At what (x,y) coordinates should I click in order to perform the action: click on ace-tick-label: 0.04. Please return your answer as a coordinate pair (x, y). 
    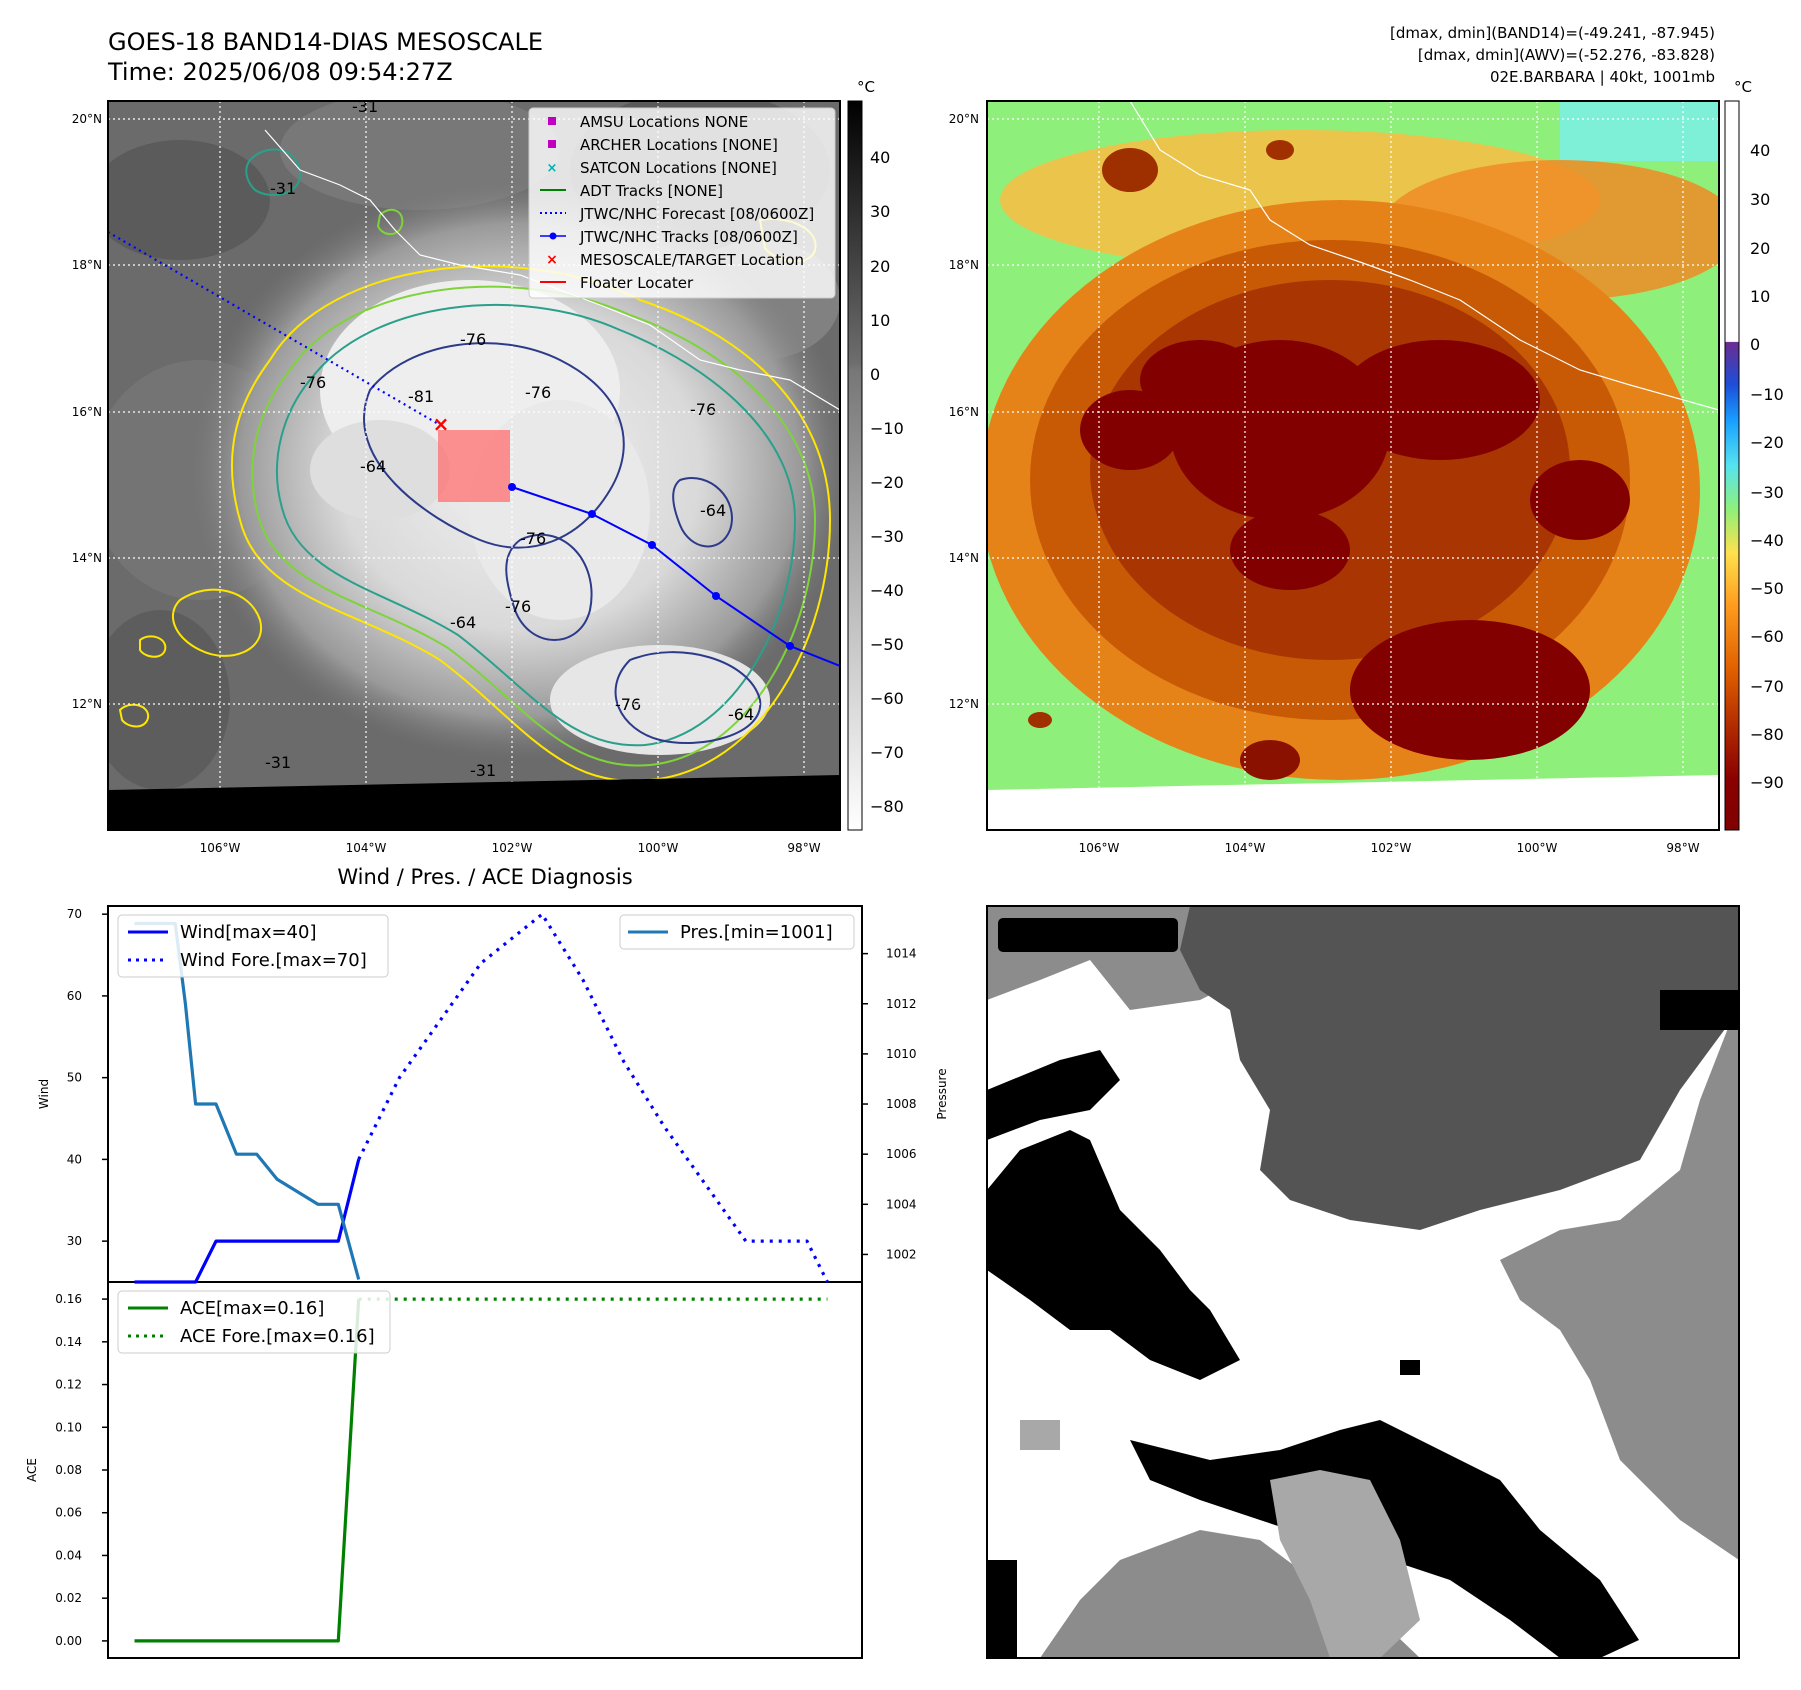
    Looking at the image, I should click on (68, 1555).